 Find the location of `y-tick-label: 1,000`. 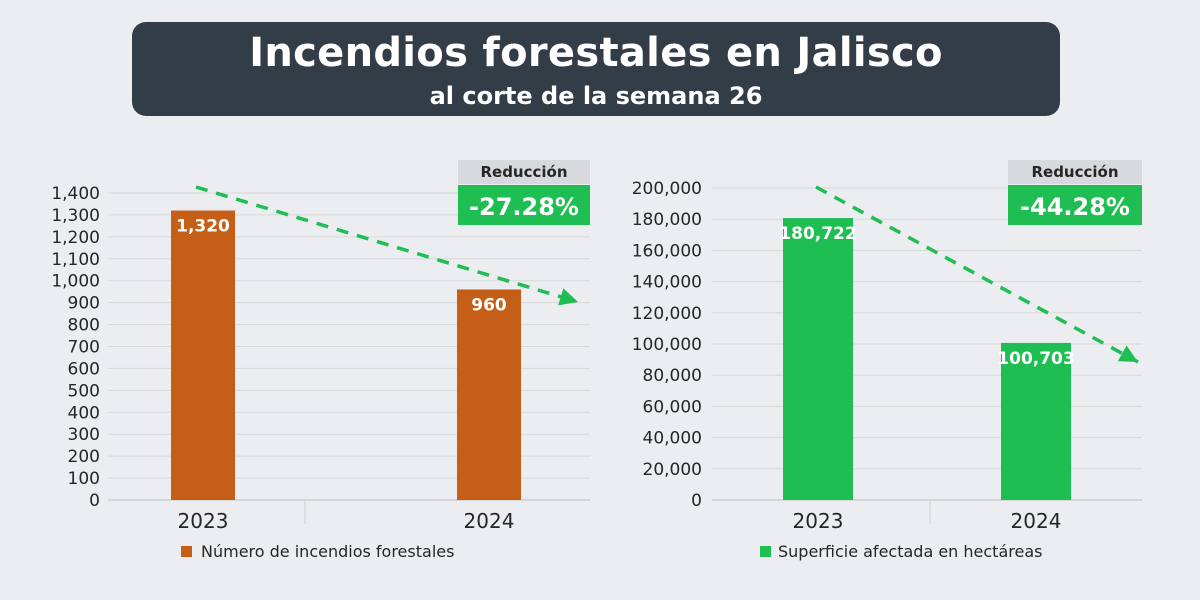

y-tick-label: 1,000 is located at coordinates (75, 282).